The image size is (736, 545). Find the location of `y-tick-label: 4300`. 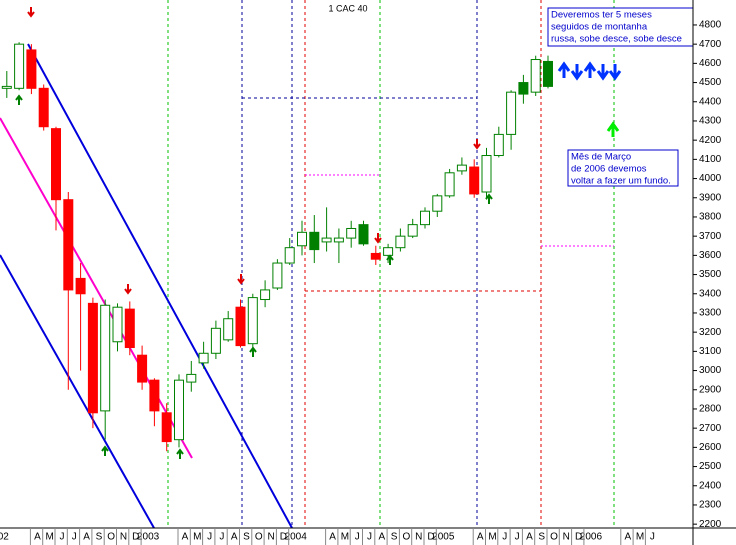

y-tick-label: 4300 is located at coordinates (710, 121).